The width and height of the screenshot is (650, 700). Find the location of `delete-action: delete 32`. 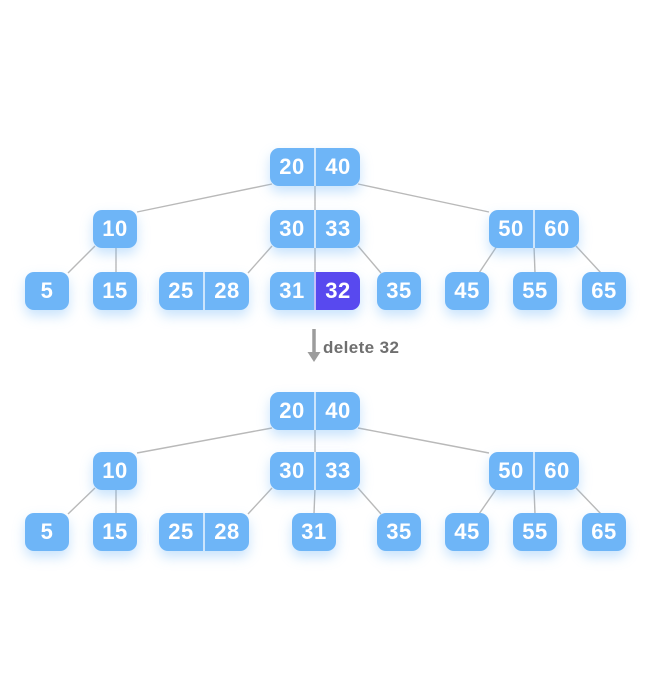

delete-action: delete 32 is located at coordinates (352, 346).